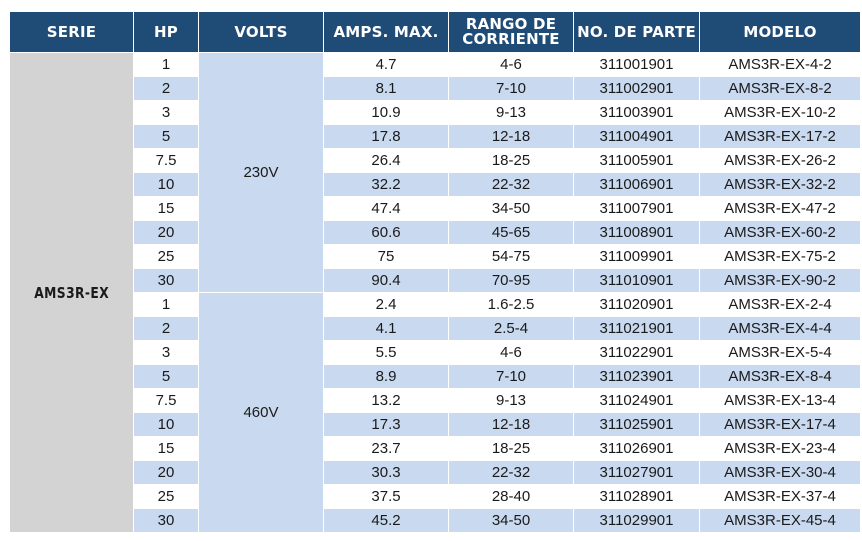  Describe the element at coordinates (511, 257) in the screenshot. I see `rango-cell: 54-75` at that location.